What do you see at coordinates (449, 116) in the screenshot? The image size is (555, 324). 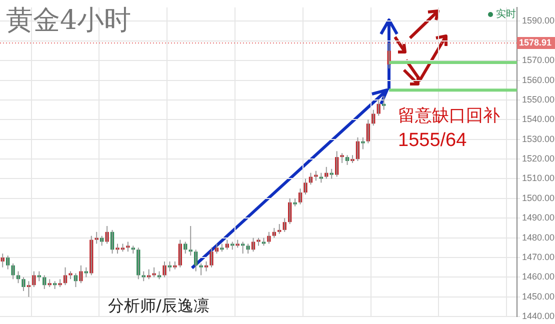 I see `annotation: 留意缺口回补` at bounding box center [449, 116].